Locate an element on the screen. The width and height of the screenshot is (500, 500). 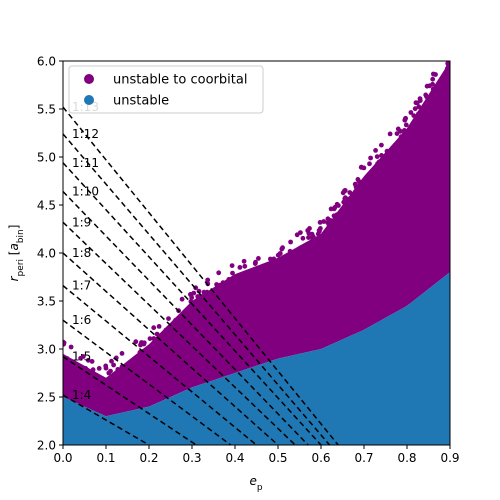
y-tick-label: 3.0 is located at coordinates (46, 350).